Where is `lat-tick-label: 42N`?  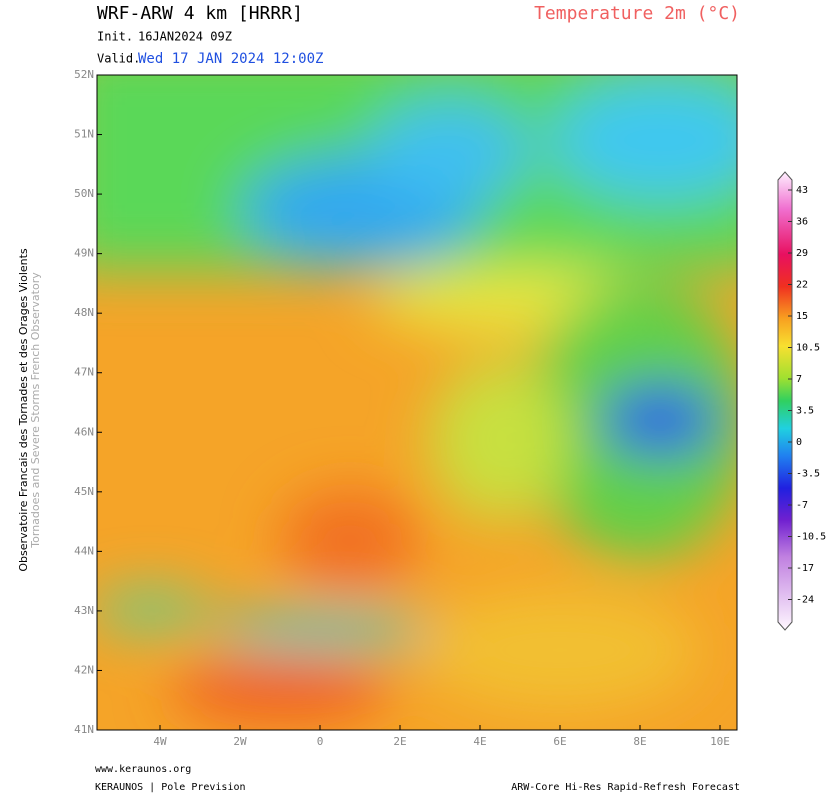
lat-tick-label: 42N is located at coordinates (84, 669).